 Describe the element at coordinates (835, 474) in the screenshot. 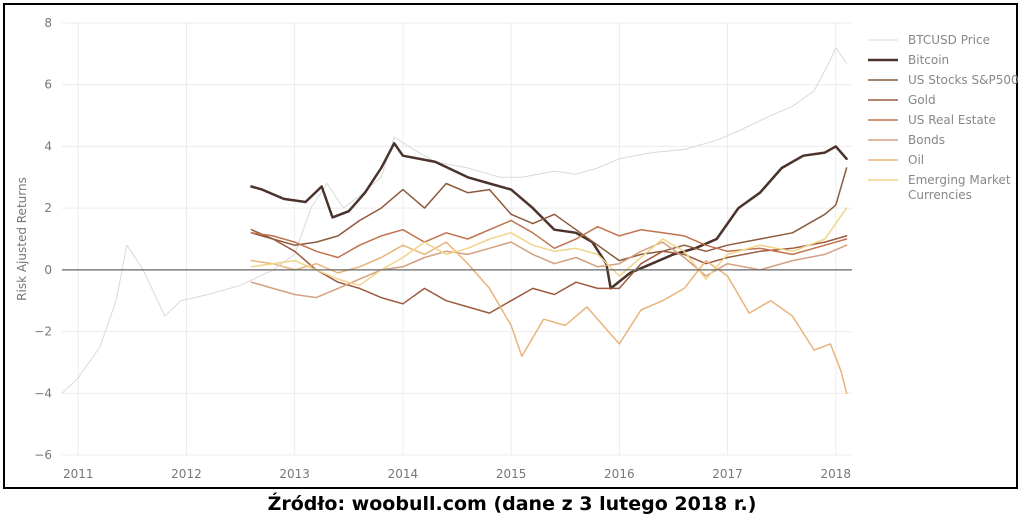

I see `x-tick-label: 2018` at that location.